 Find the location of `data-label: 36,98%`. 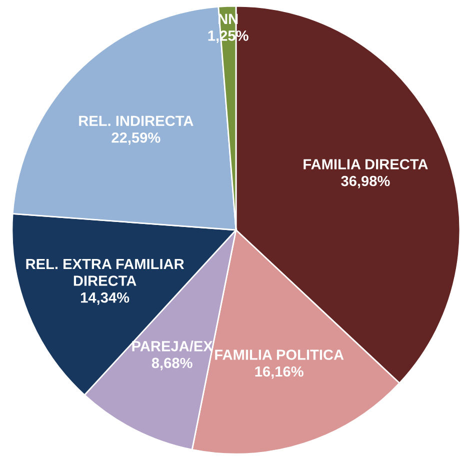

data-label: 36,98% is located at coordinates (365, 182).